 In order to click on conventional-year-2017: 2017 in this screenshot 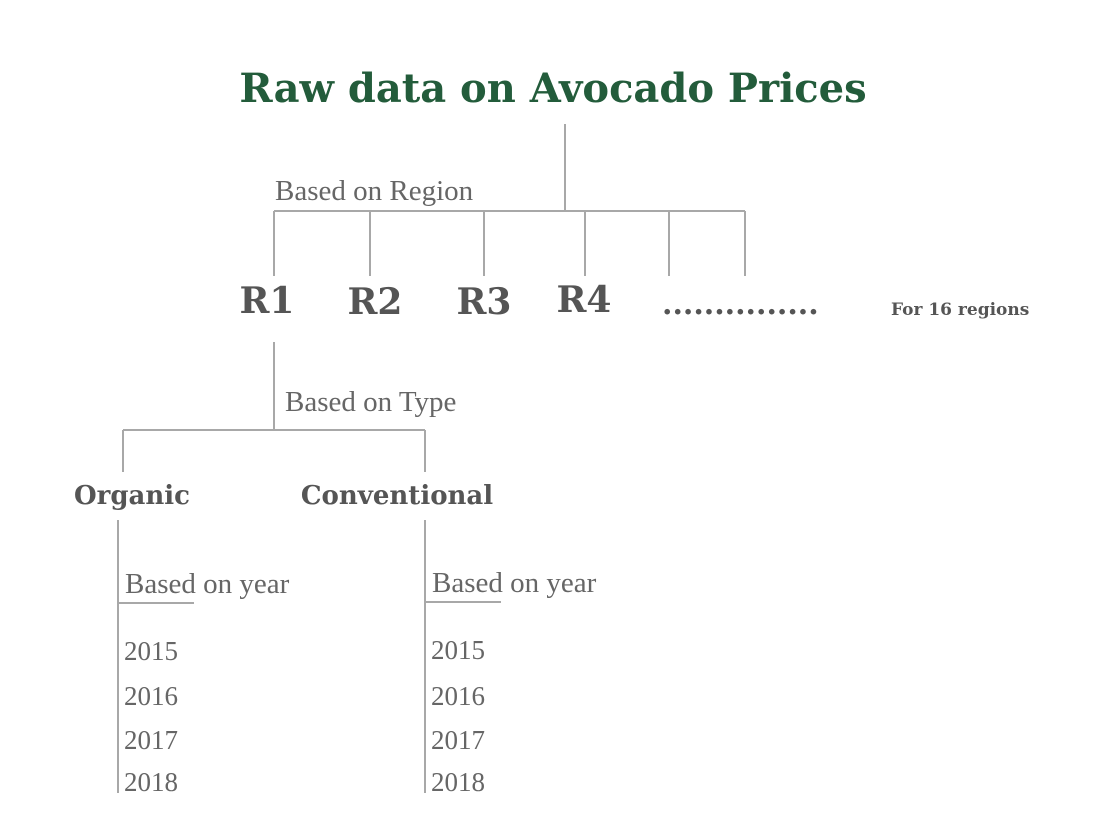, I will do `click(458, 740)`.